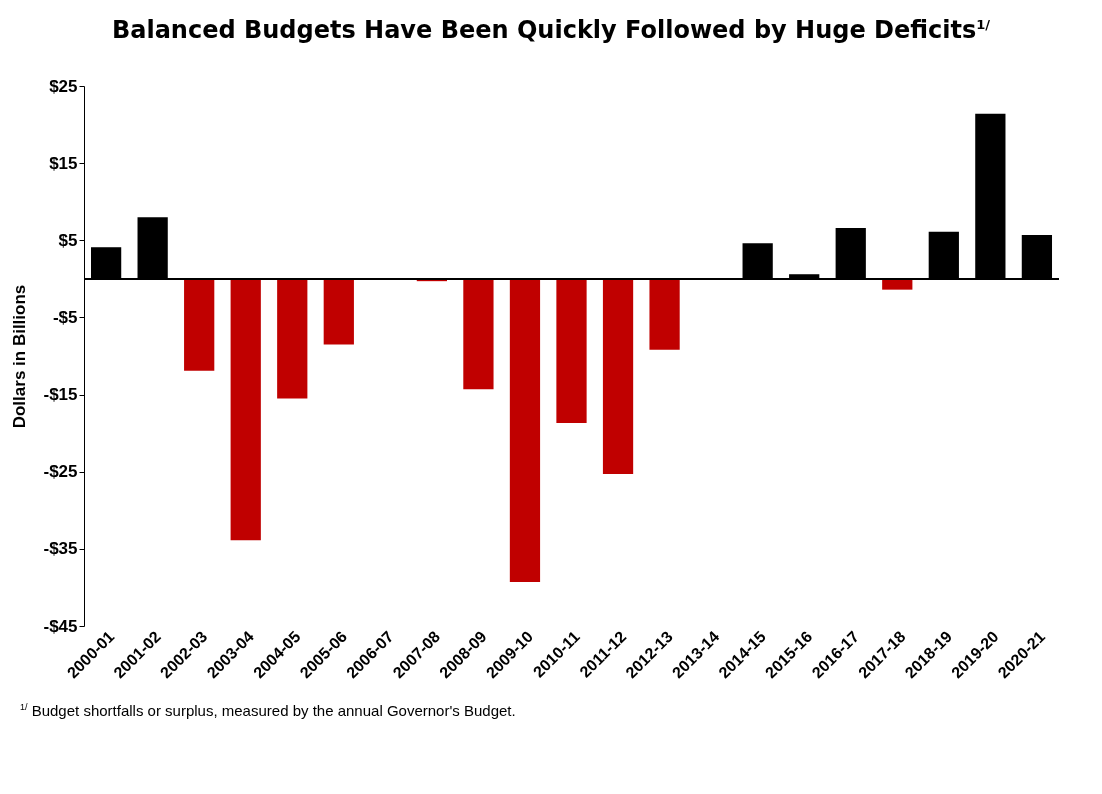 Image resolution: width=1102 pixels, height=794 pixels. Describe the element at coordinates (63, 163) in the screenshot. I see `y-tick-label: $15` at that location.